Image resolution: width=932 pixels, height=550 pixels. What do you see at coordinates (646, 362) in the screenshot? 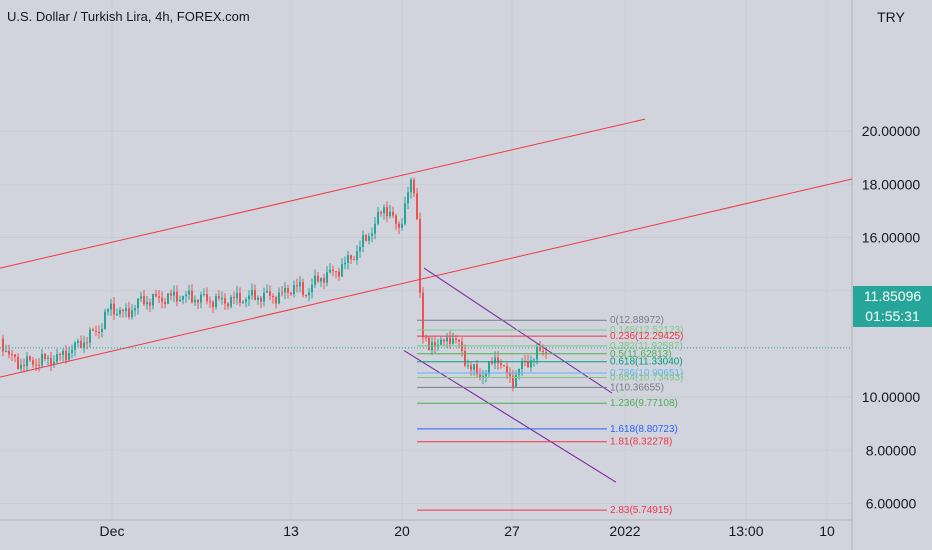
I see `fib-level-label: 0.618(11.33040)` at bounding box center [646, 362].